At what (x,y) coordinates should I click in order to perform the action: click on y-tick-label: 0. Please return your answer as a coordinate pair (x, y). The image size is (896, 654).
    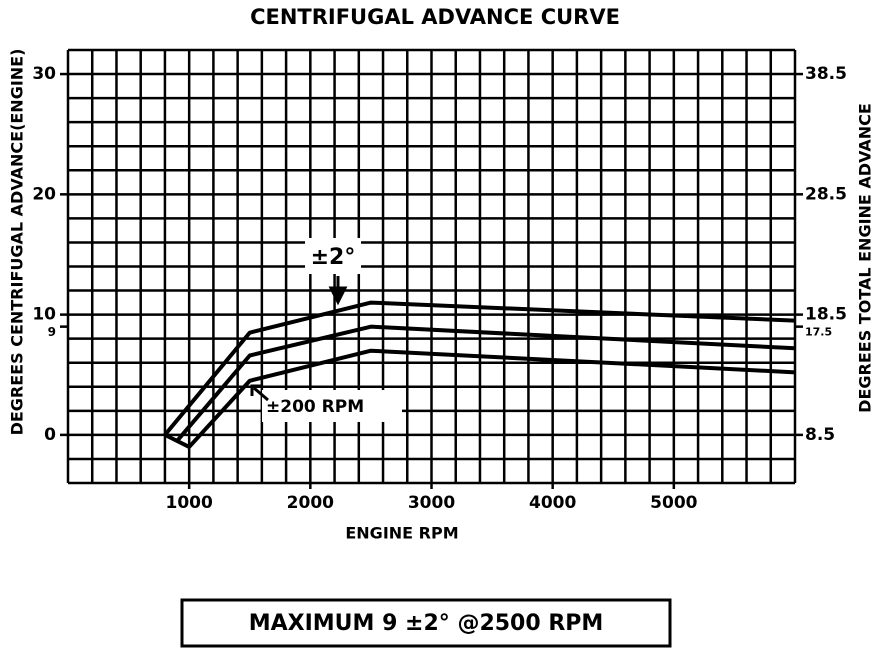
    Looking at the image, I should click on (50, 435).